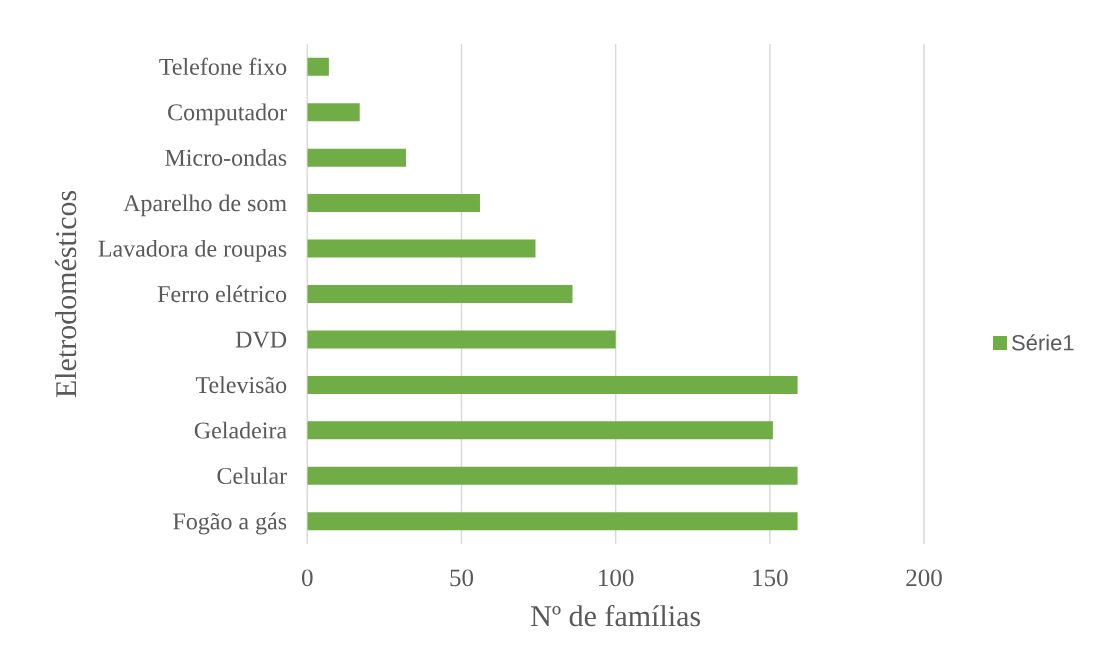 The image size is (1110, 666). Describe the element at coordinates (230, 523) in the screenshot. I see `y-tick-label: Fogão a gás` at that location.